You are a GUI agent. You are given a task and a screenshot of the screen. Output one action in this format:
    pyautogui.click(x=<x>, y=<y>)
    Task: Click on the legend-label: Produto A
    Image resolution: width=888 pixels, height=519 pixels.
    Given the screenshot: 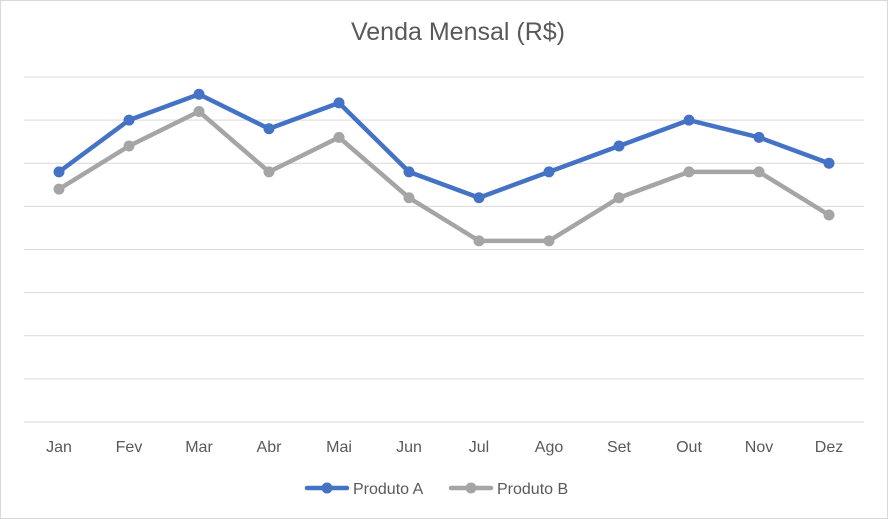 What is the action you would take?
    pyautogui.click(x=388, y=489)
    